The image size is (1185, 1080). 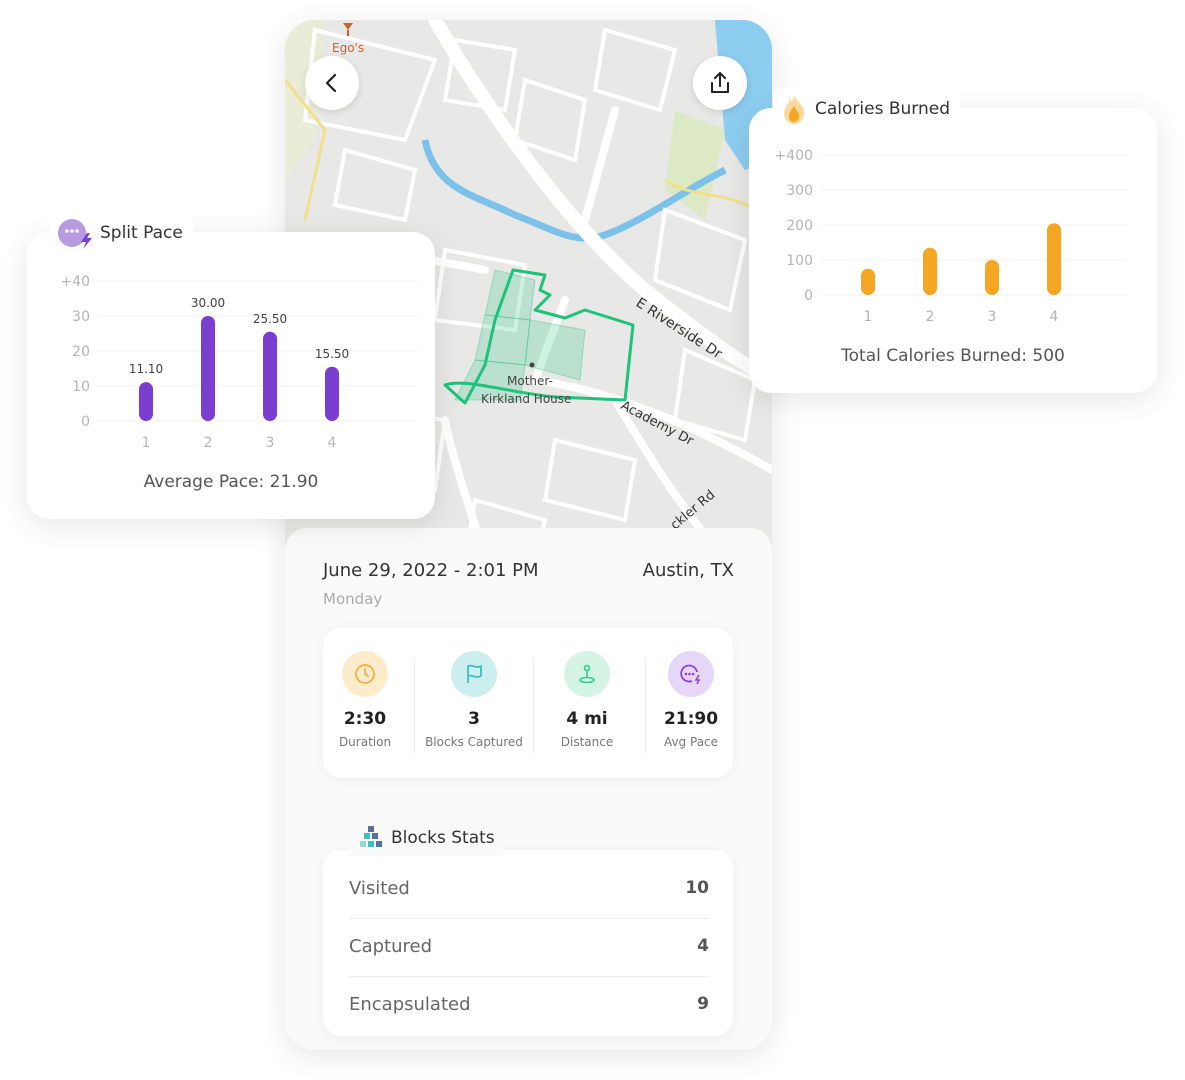 I want to click on blocks-stats-header: Blocks Stats, so click(x=427, y=837).